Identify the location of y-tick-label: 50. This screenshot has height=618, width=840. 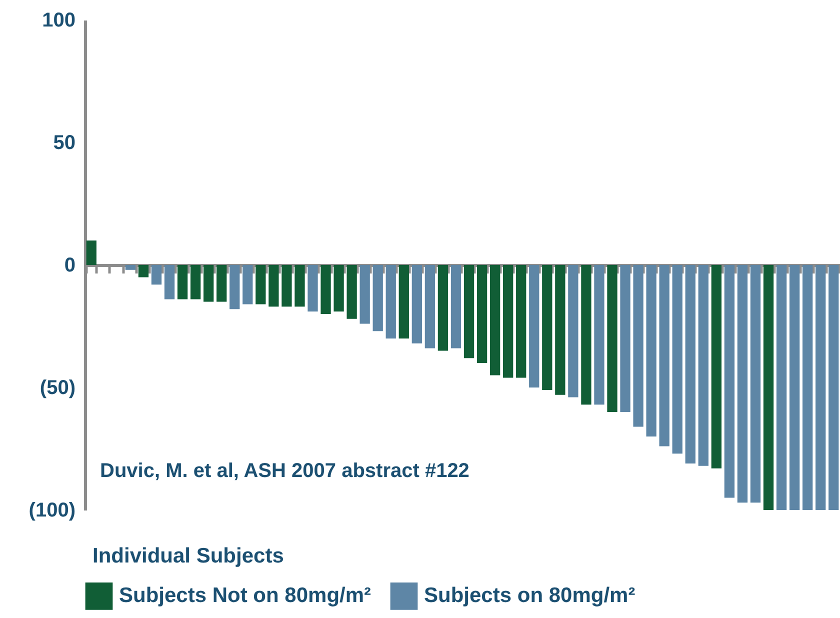
(64, 143).